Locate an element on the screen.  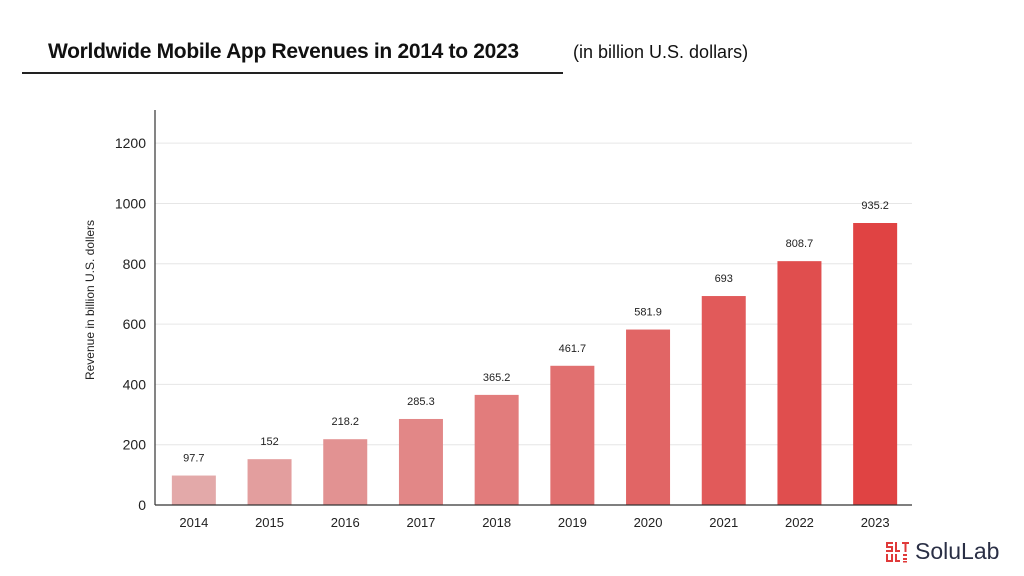
data-label: 152 is located at coordinates (269, 442).